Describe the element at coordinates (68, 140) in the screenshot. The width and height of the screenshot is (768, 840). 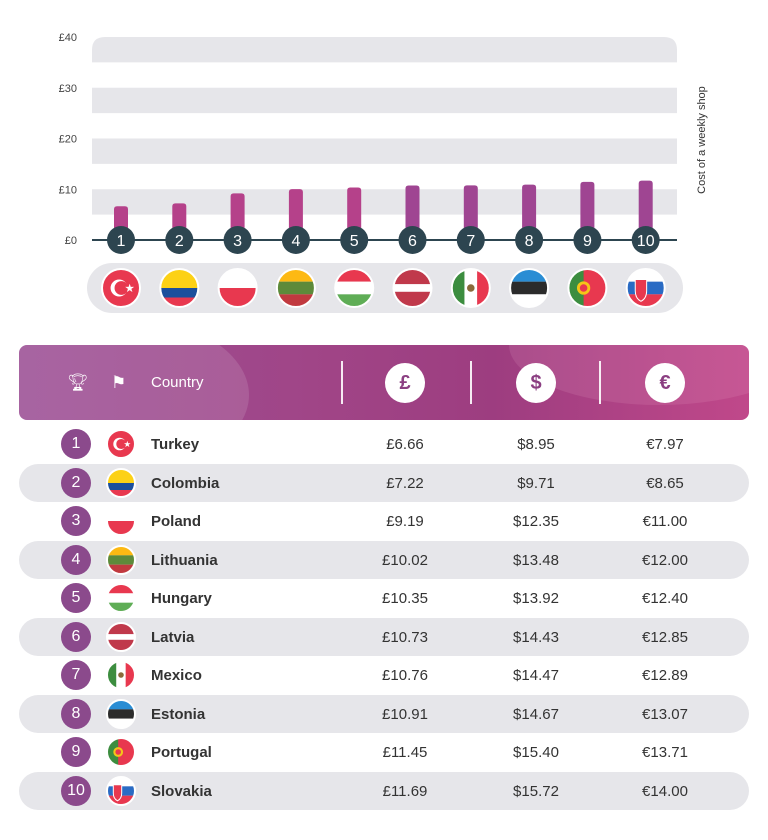
I see `y-tick-label: £20` at that location.